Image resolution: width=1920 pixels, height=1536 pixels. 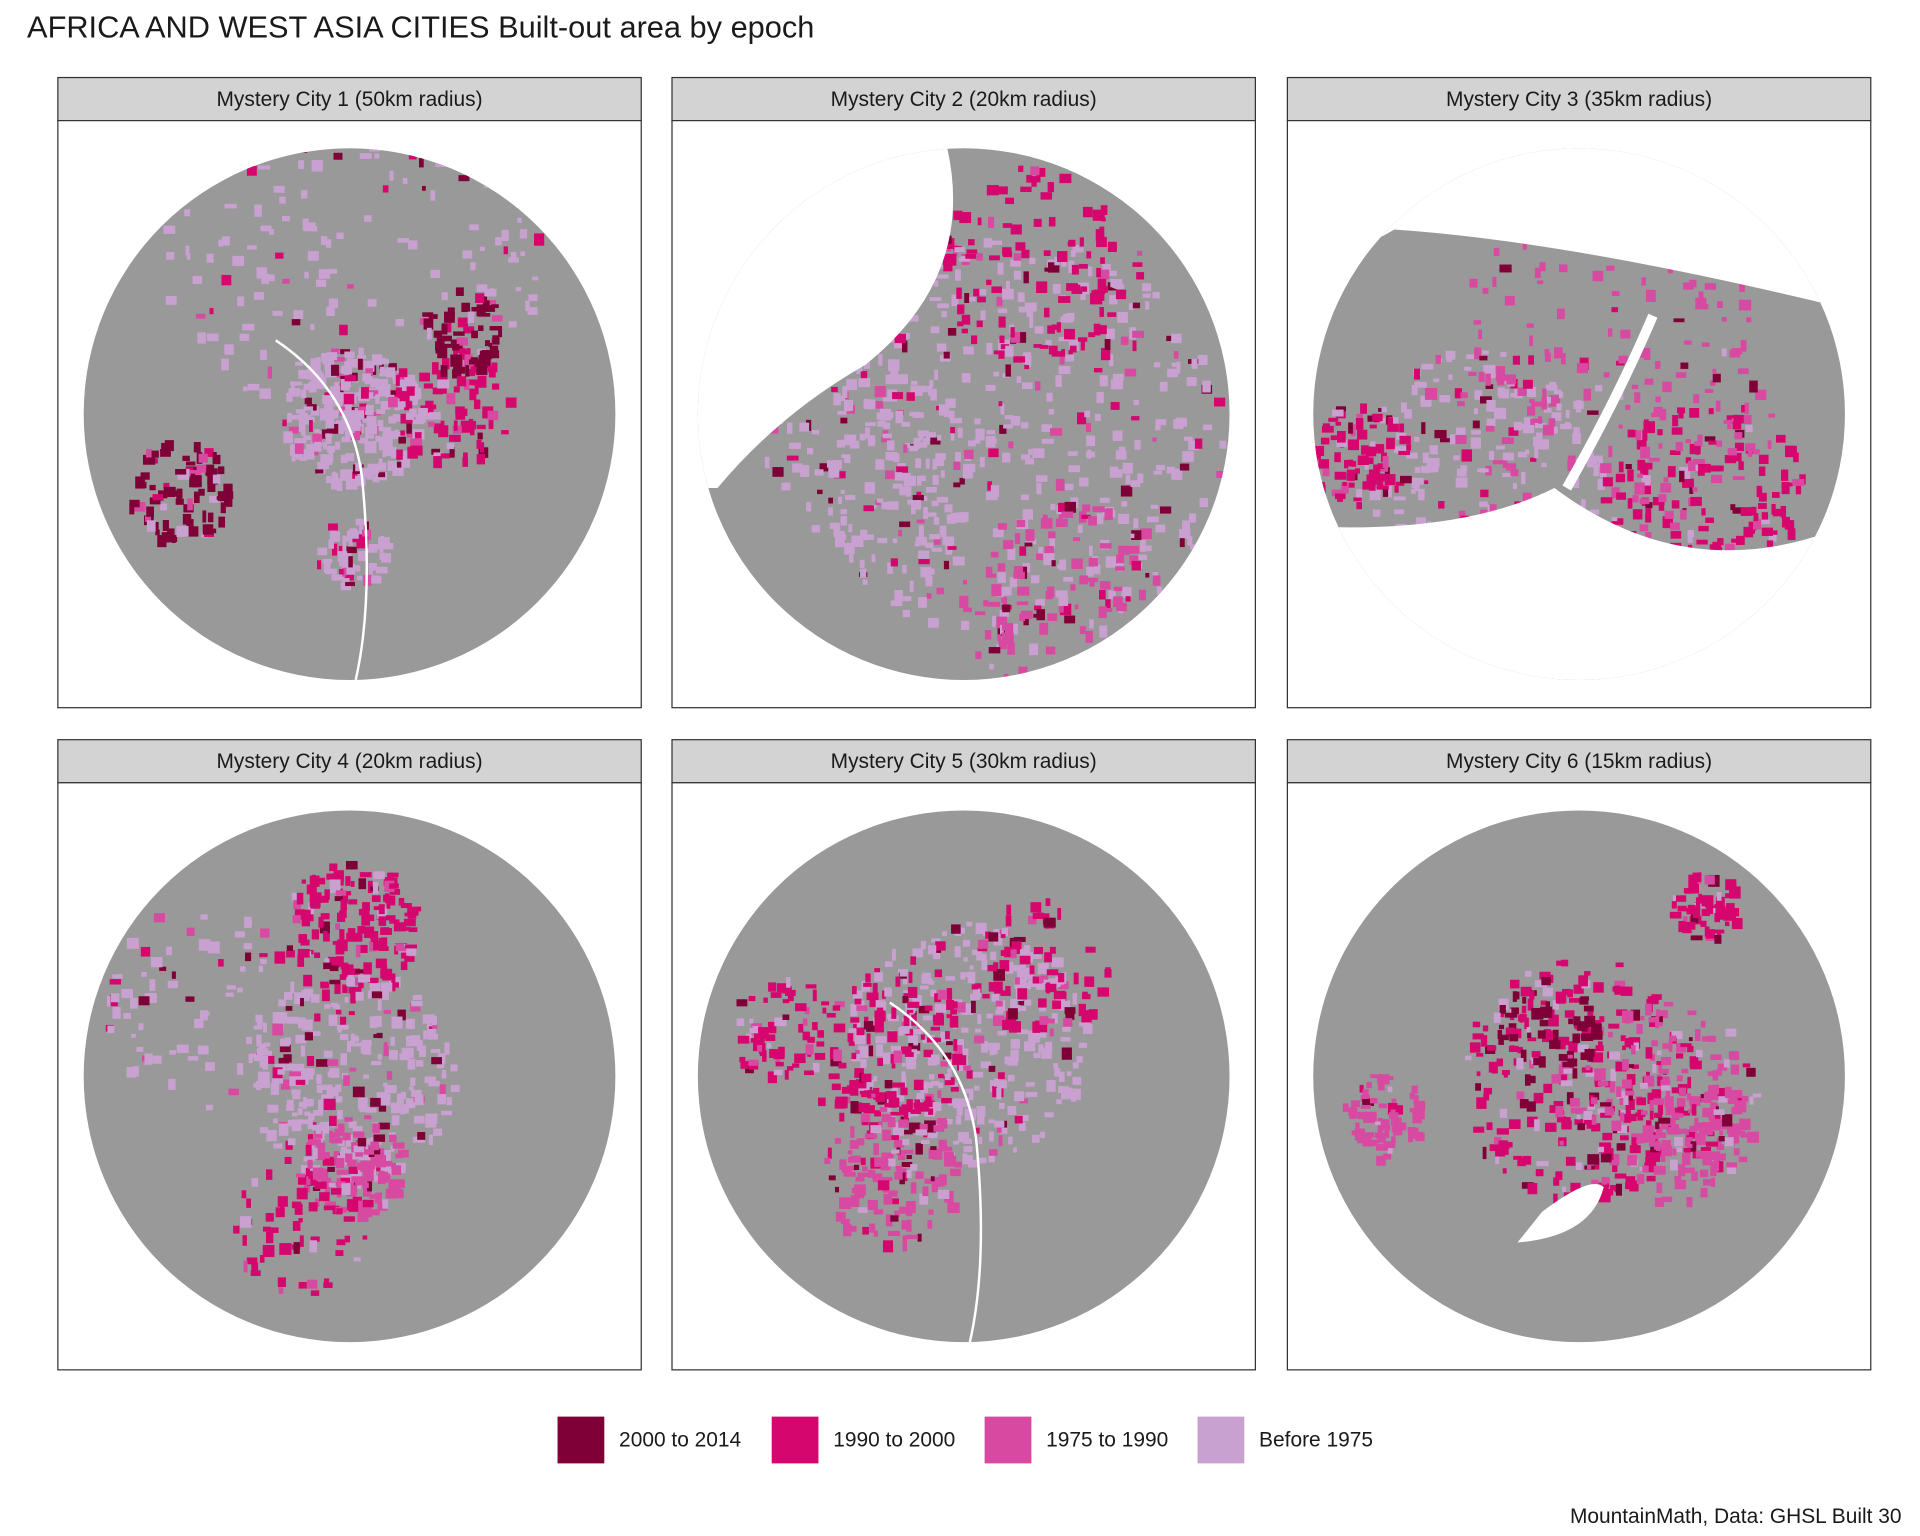 What do you see at coordinates (936, 1172) in the screenshot?
I see `river` at bounding box center [936, 1172].